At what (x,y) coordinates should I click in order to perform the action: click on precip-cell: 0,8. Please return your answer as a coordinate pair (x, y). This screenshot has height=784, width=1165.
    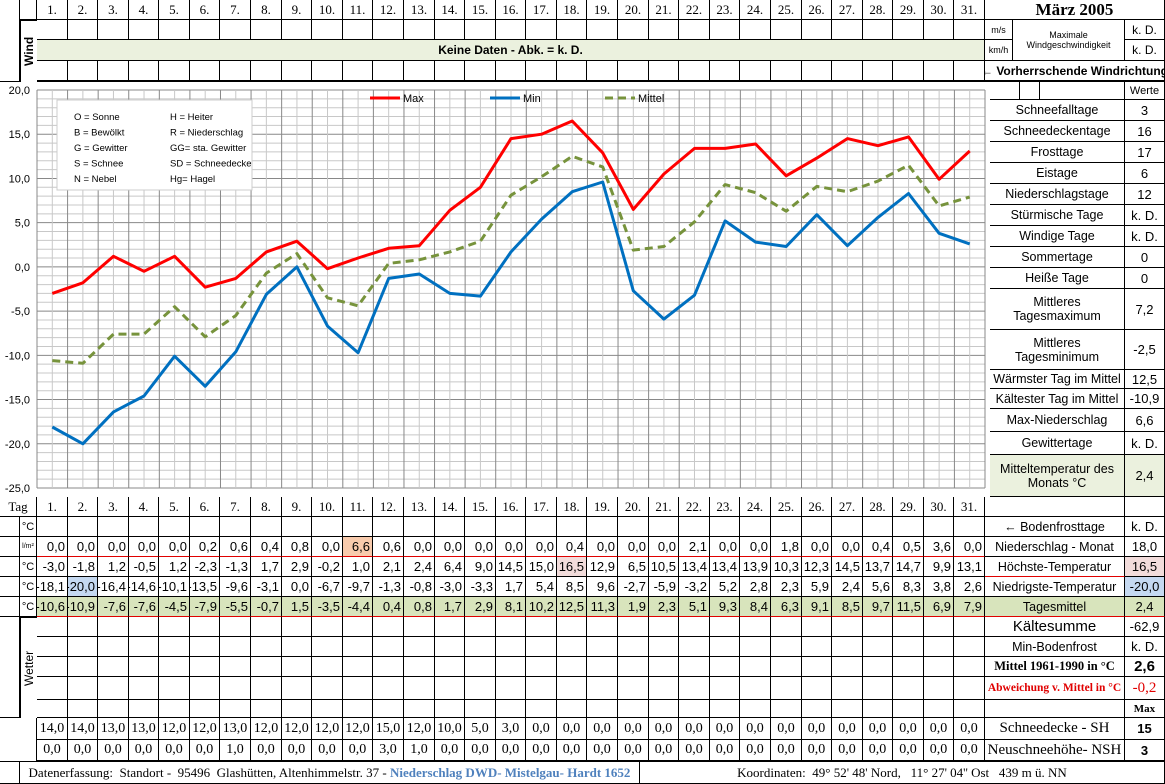
    Looking at the image, I should click on (297, 547).